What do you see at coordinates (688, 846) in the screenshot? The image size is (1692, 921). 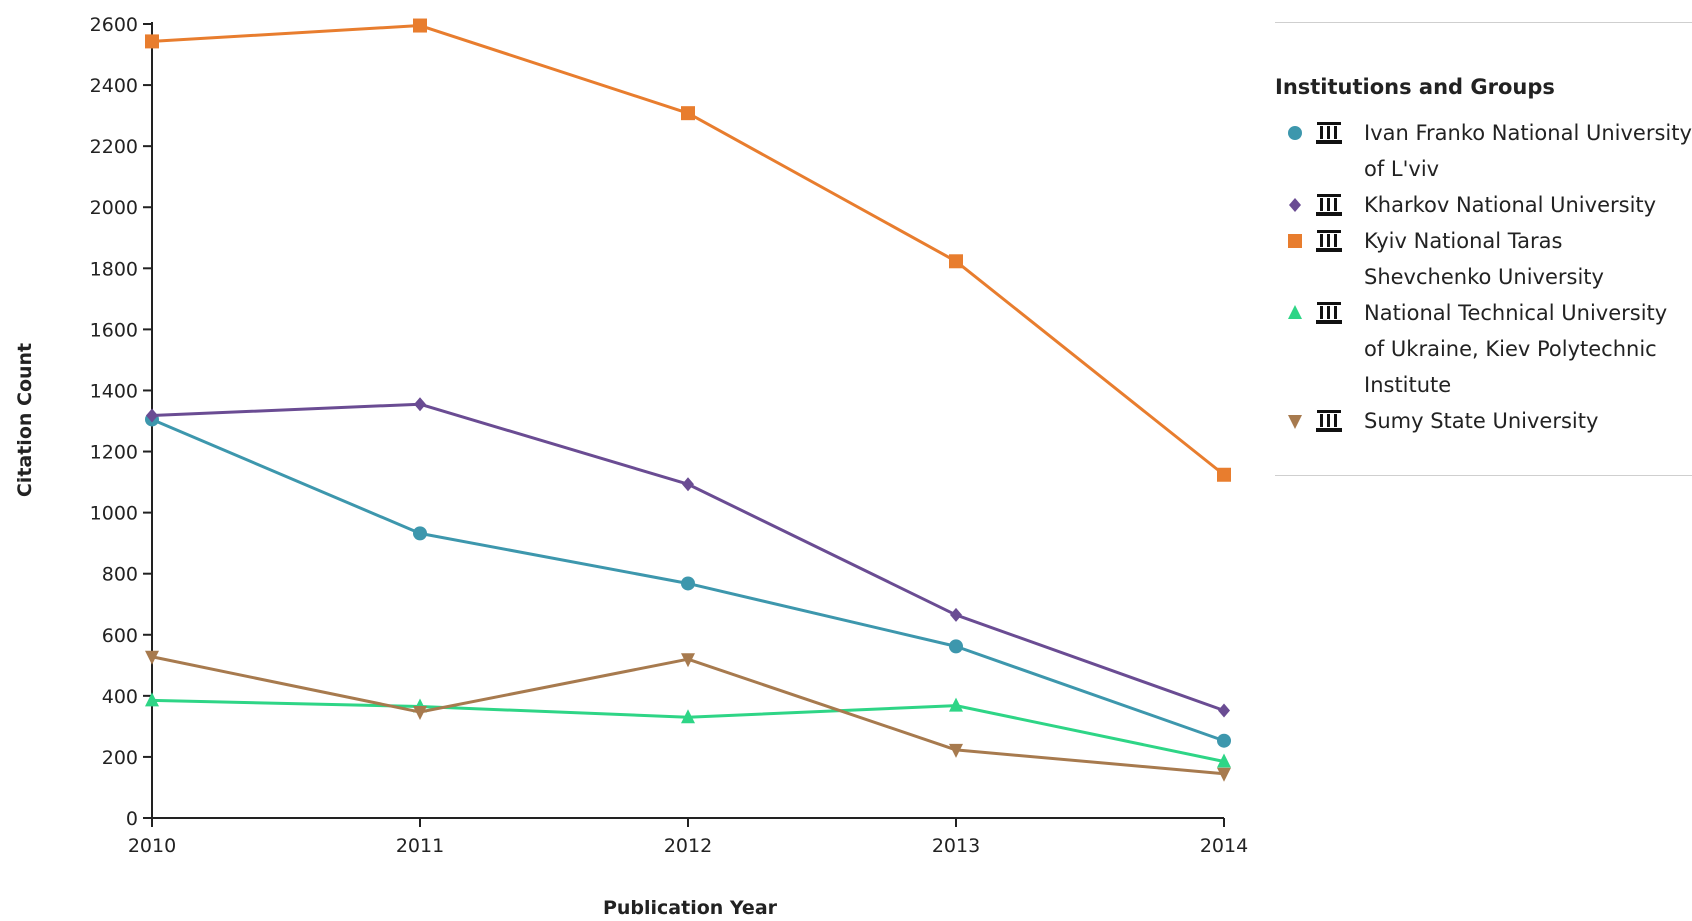 I see `x-tick-label: 2012` at bounding box center [688, 846].